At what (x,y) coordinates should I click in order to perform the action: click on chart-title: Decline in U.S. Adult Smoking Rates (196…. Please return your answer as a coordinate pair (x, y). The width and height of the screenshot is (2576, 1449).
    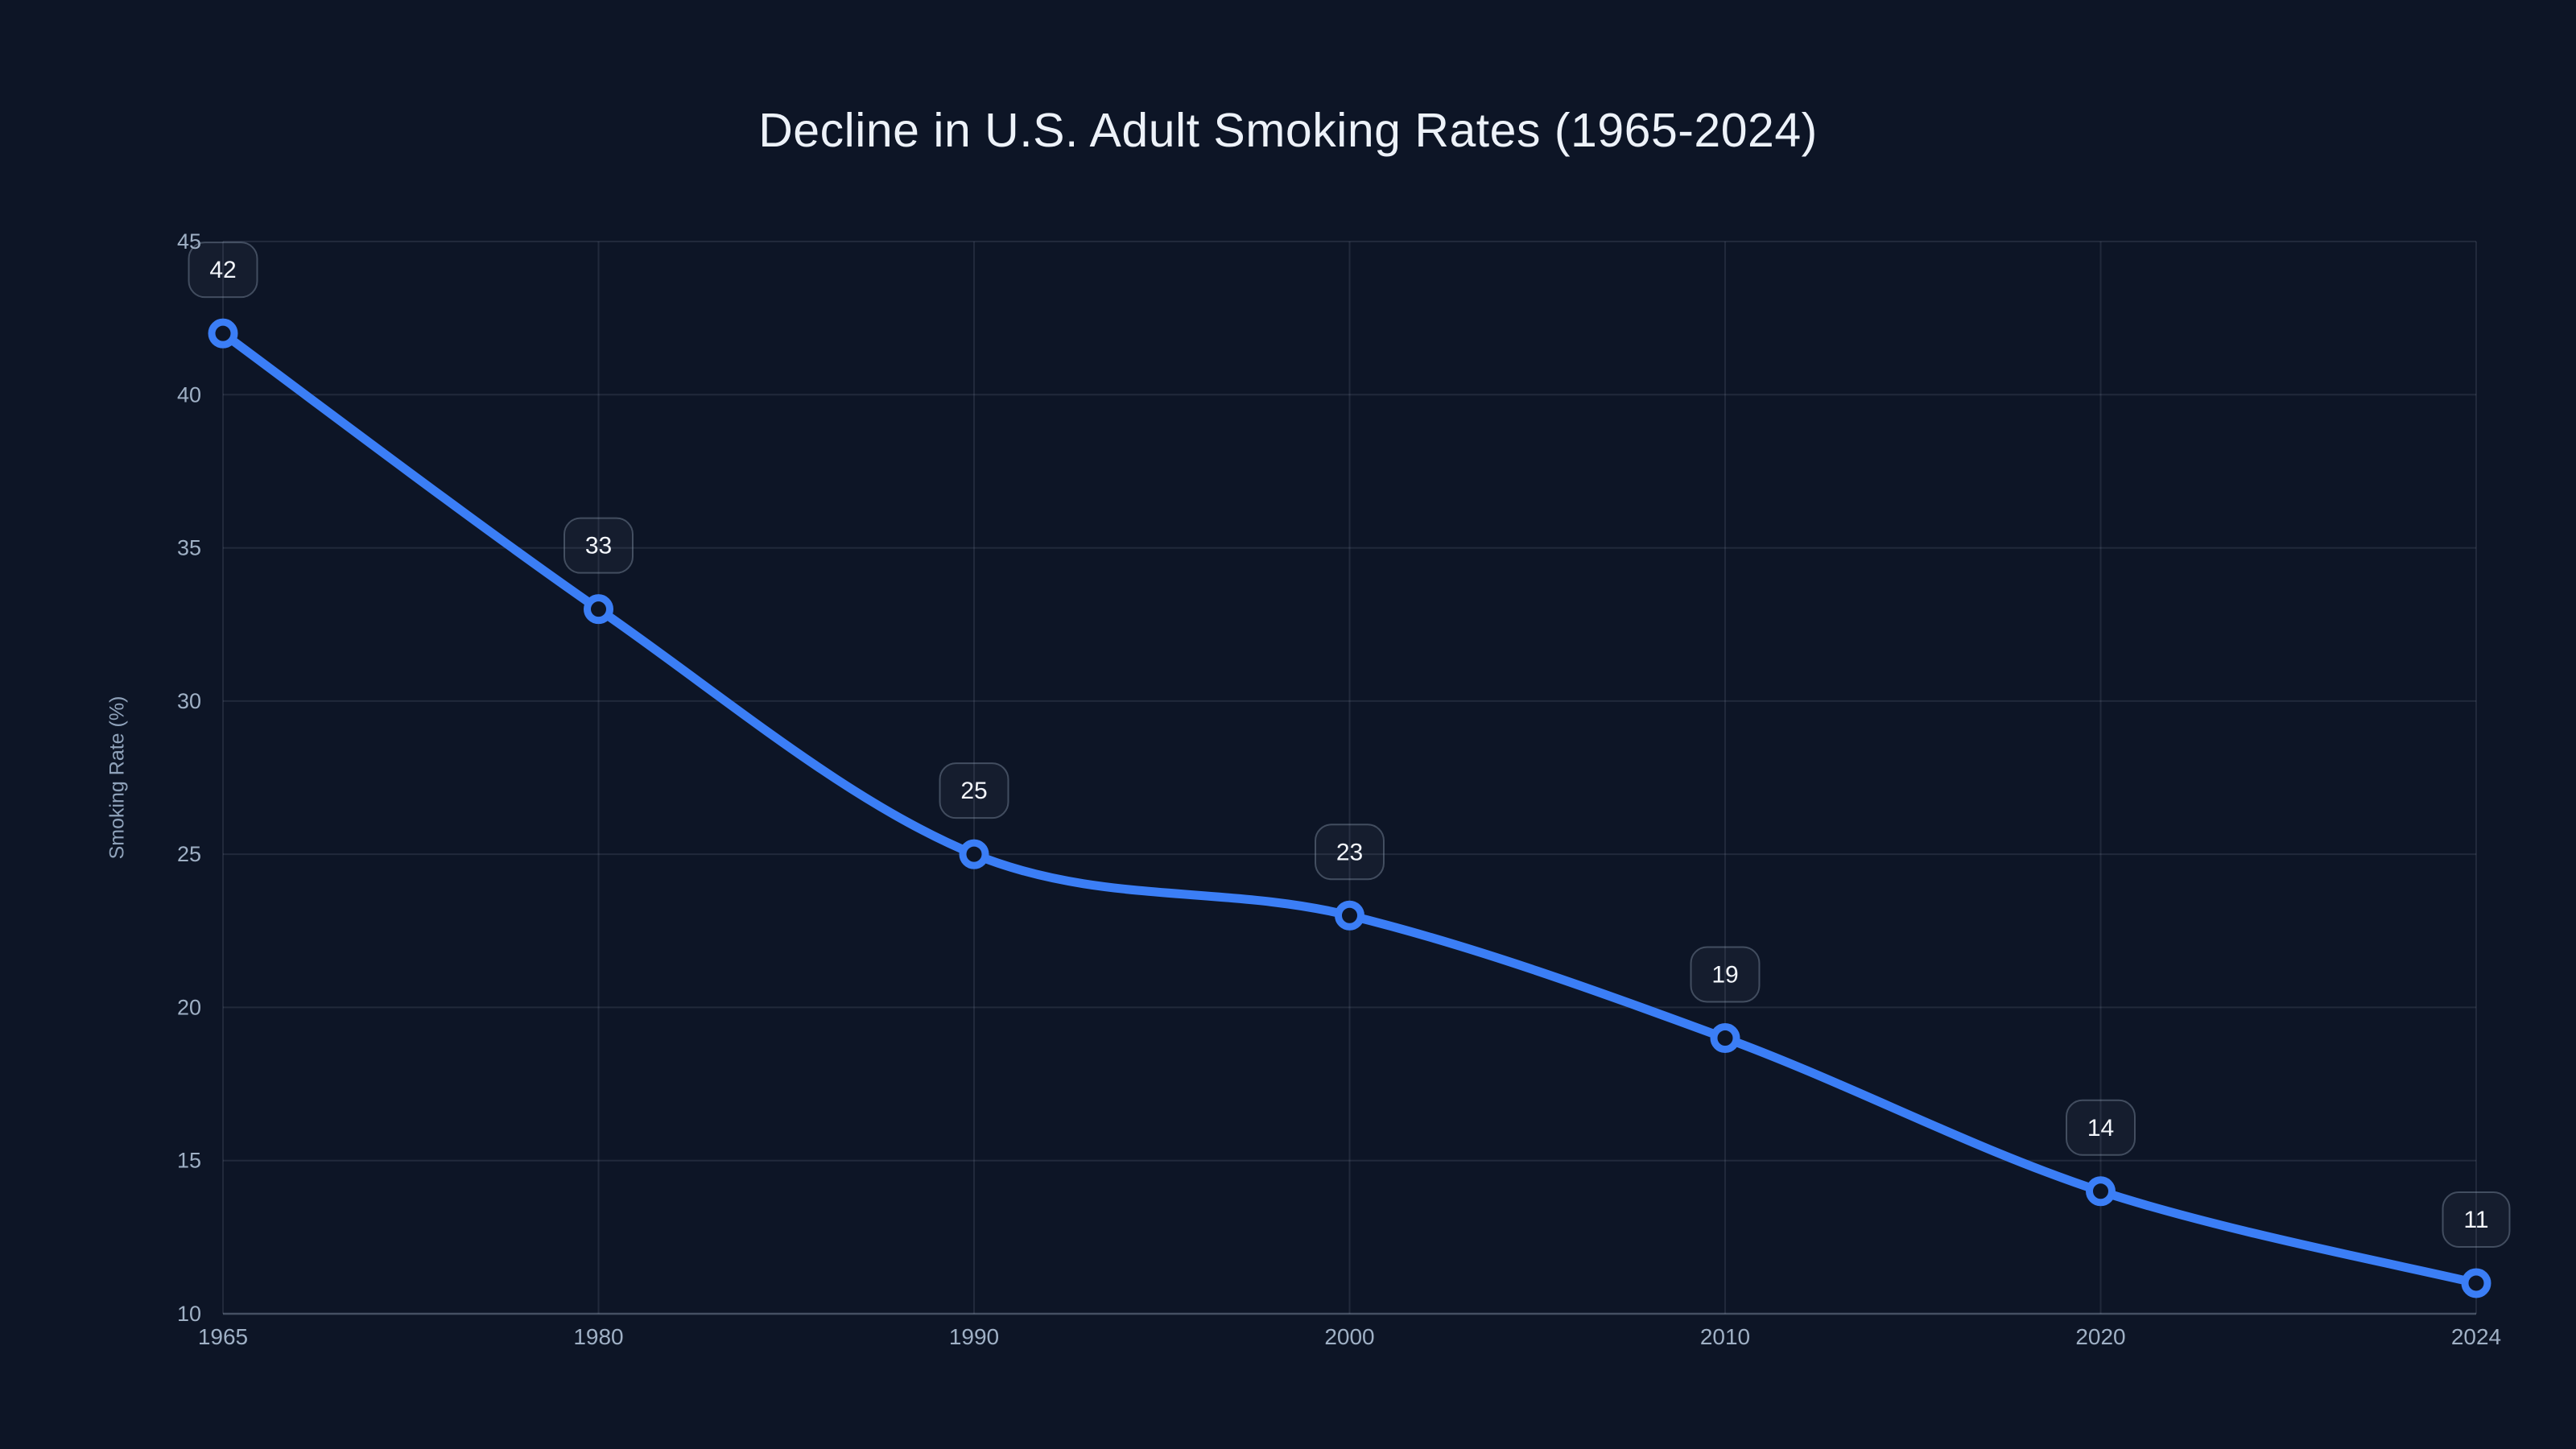
    Looking at the image, I should click on (1288, 130).